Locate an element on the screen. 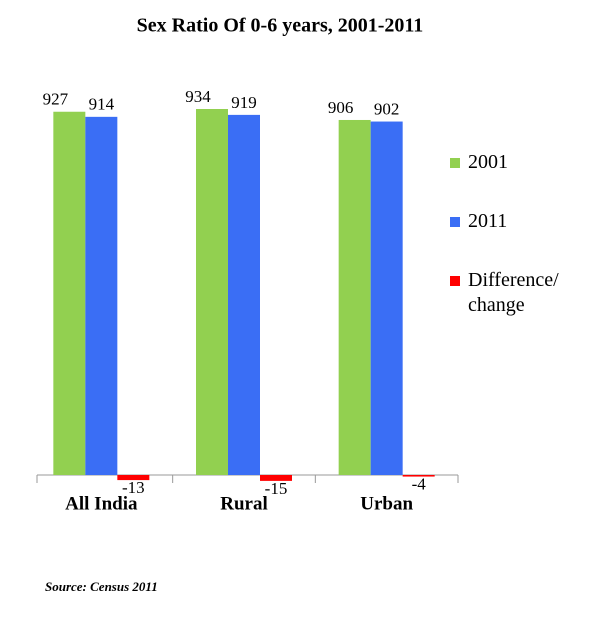  legend-label: 2011 is located at coordinates (488, 221).